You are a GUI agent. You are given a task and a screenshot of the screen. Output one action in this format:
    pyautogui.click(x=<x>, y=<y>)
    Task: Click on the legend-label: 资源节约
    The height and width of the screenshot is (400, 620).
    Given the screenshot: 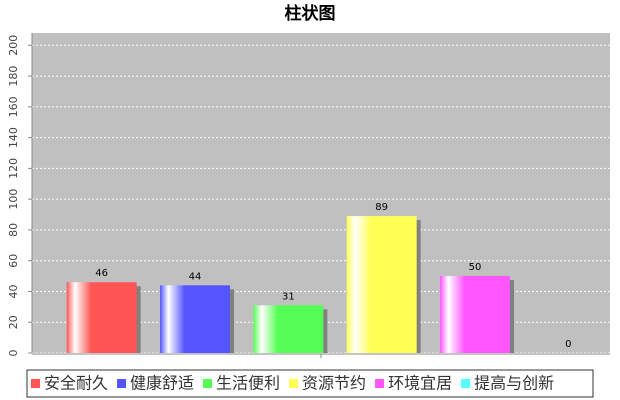 What is the action you would take?
    pyautogui.click(x=334, y=383)
    